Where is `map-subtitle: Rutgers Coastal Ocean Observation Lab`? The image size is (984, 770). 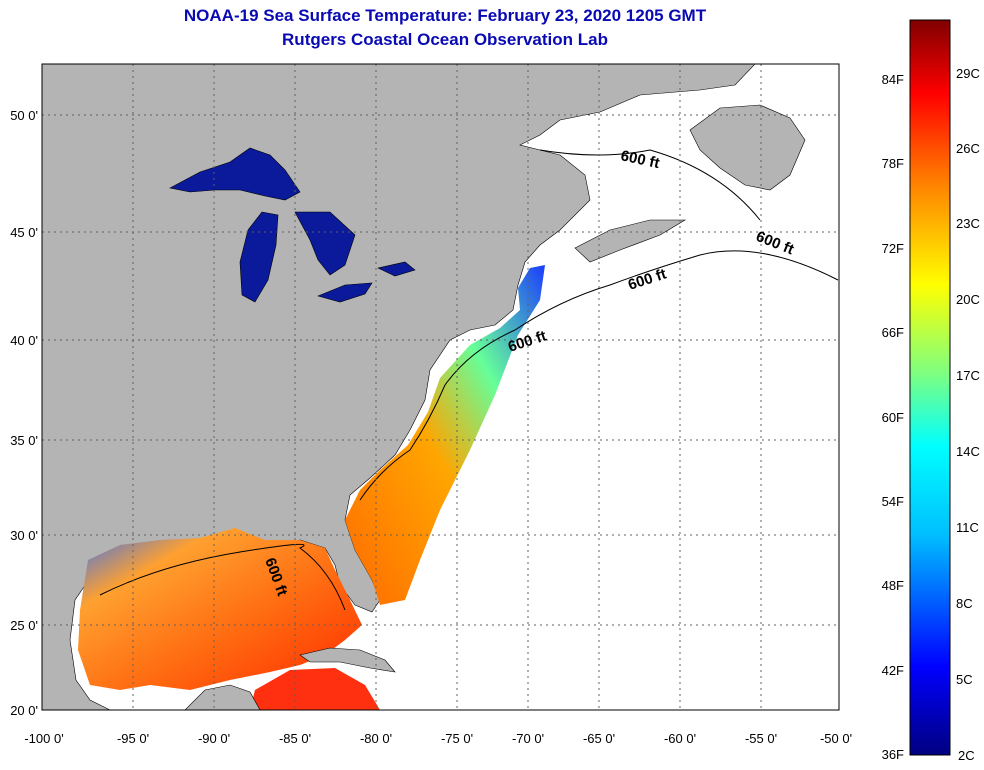
map-subtitle: Rutgers Coastal Ocean Observation Lab is located at coordinates (445, 39).